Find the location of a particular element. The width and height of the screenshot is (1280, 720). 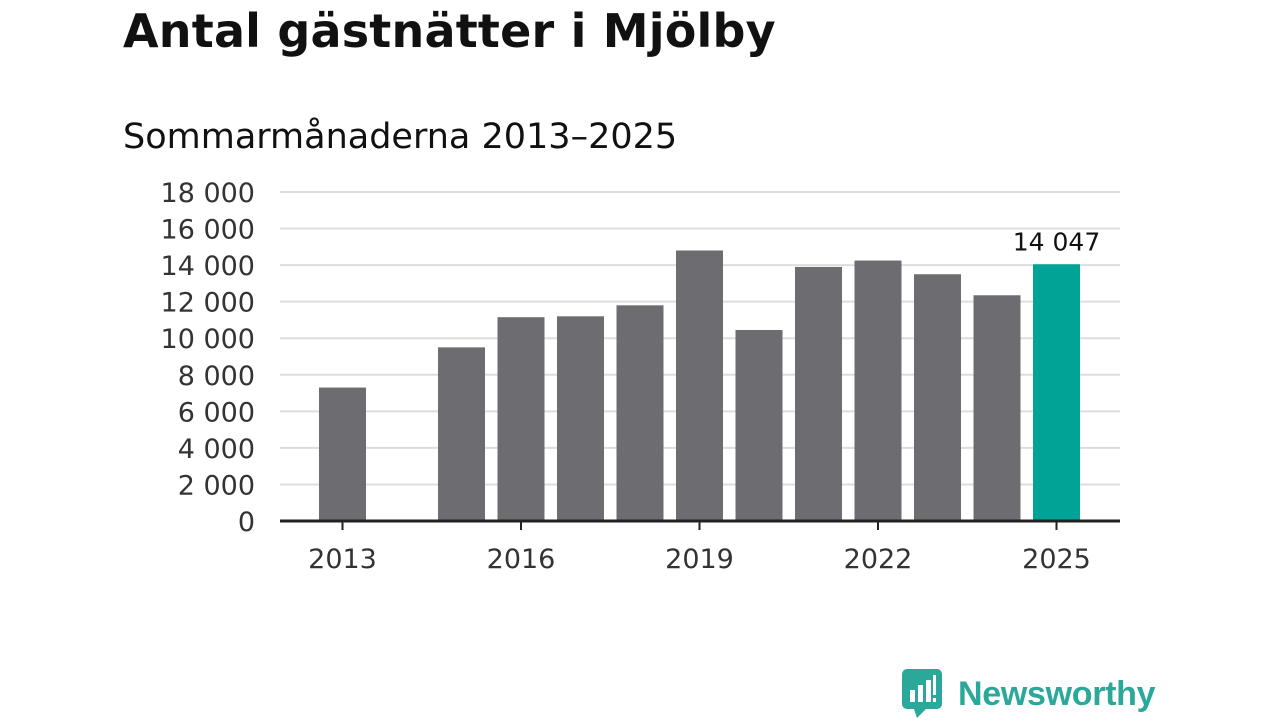

x-tick-label: 2013 is located at coordinates (342, 559).